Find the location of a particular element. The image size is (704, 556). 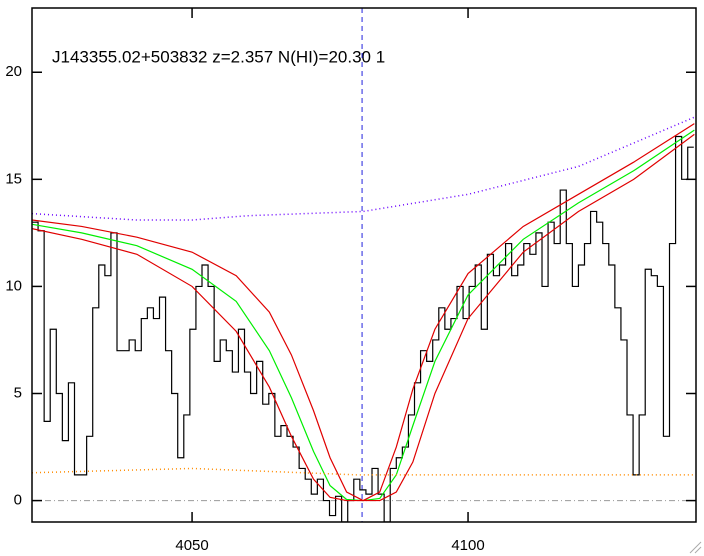

series-line is located at coordinates (363, 471).